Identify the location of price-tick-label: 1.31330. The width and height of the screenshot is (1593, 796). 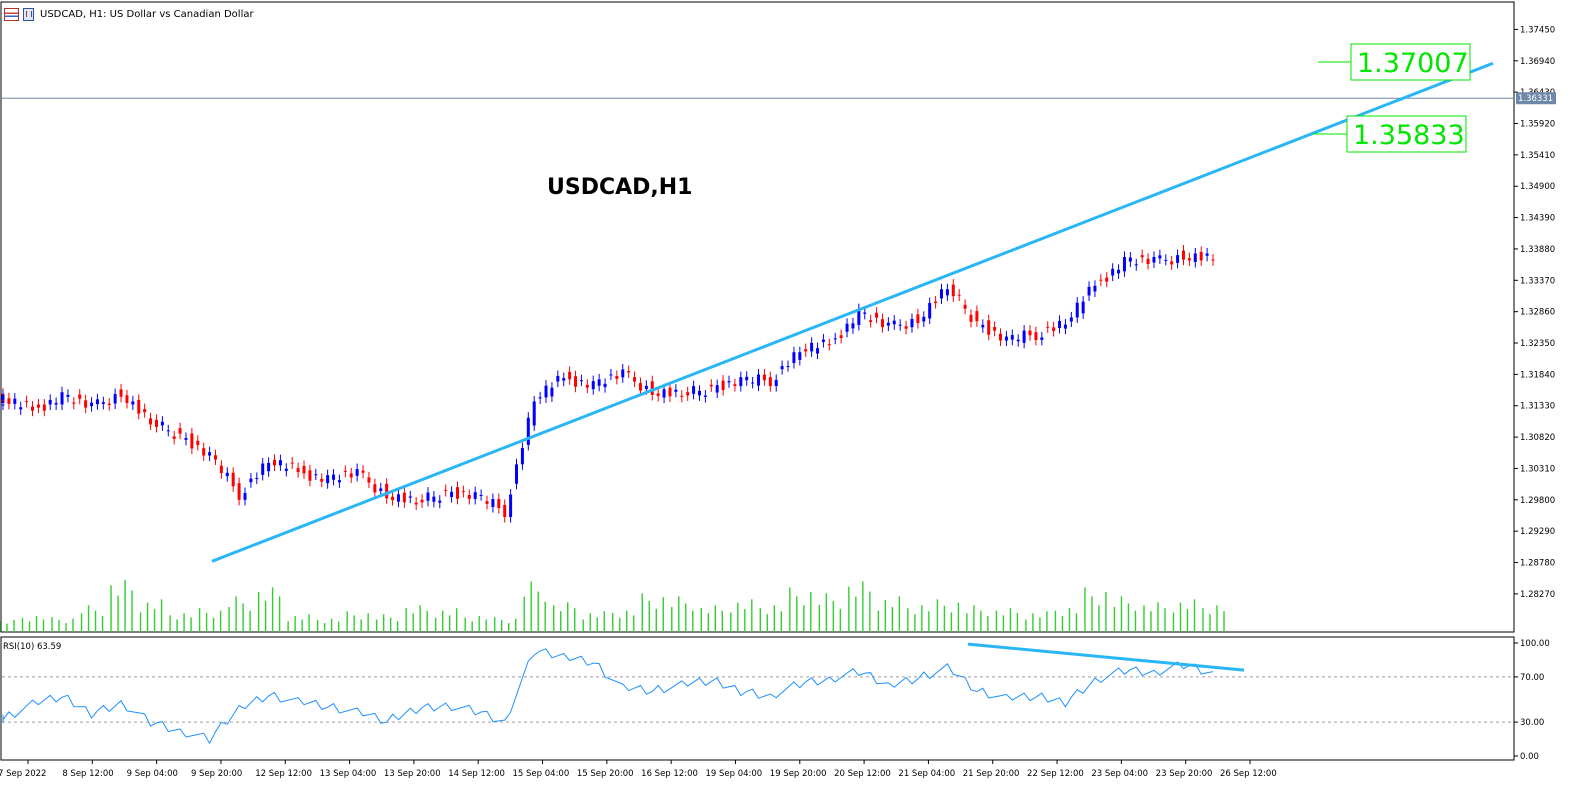
(1537, 407).